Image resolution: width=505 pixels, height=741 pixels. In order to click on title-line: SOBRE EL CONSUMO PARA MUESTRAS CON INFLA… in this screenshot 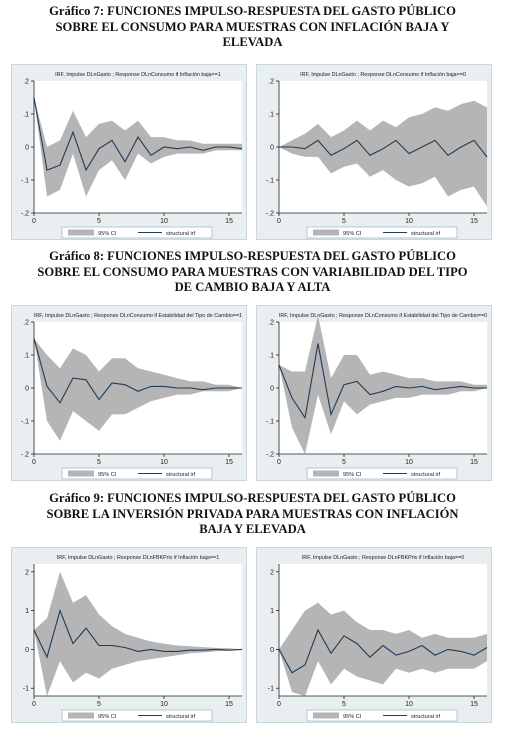, I will do `click(252, 26)`.